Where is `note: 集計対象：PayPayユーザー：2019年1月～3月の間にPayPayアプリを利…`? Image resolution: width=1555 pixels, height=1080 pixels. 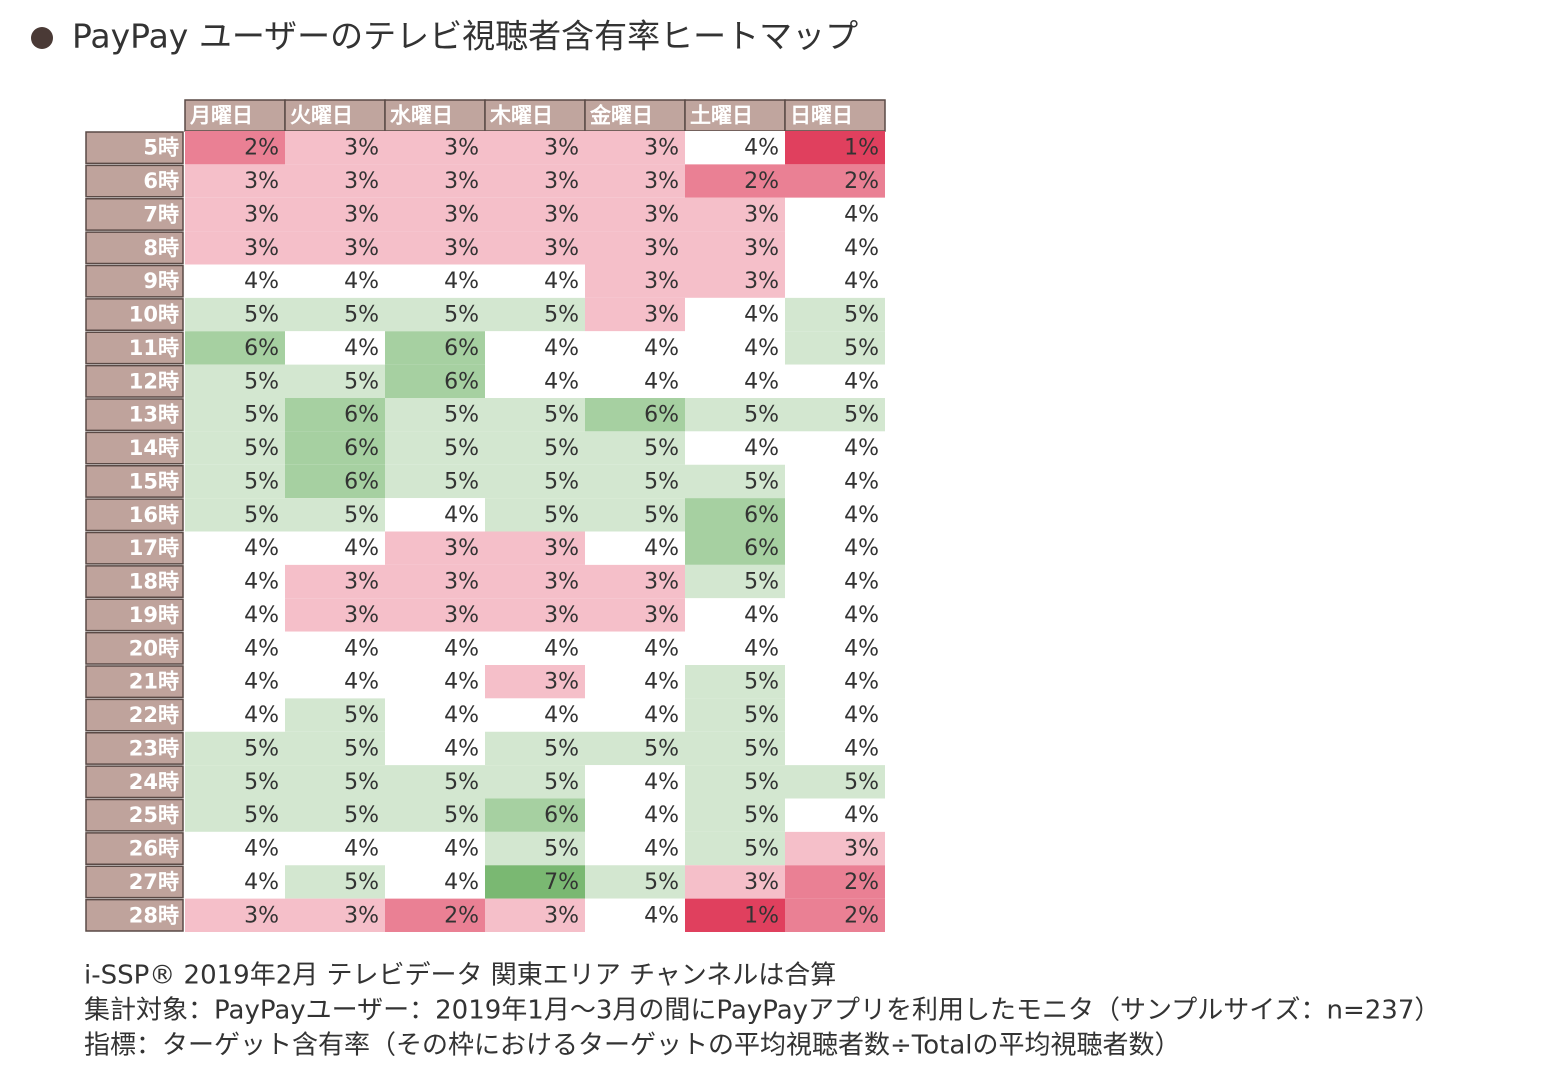 note: 集計対象：PayPayユーザー：2019年1月～3月の間にPayPayアプリを利… is located at coordinates (762, 1011).